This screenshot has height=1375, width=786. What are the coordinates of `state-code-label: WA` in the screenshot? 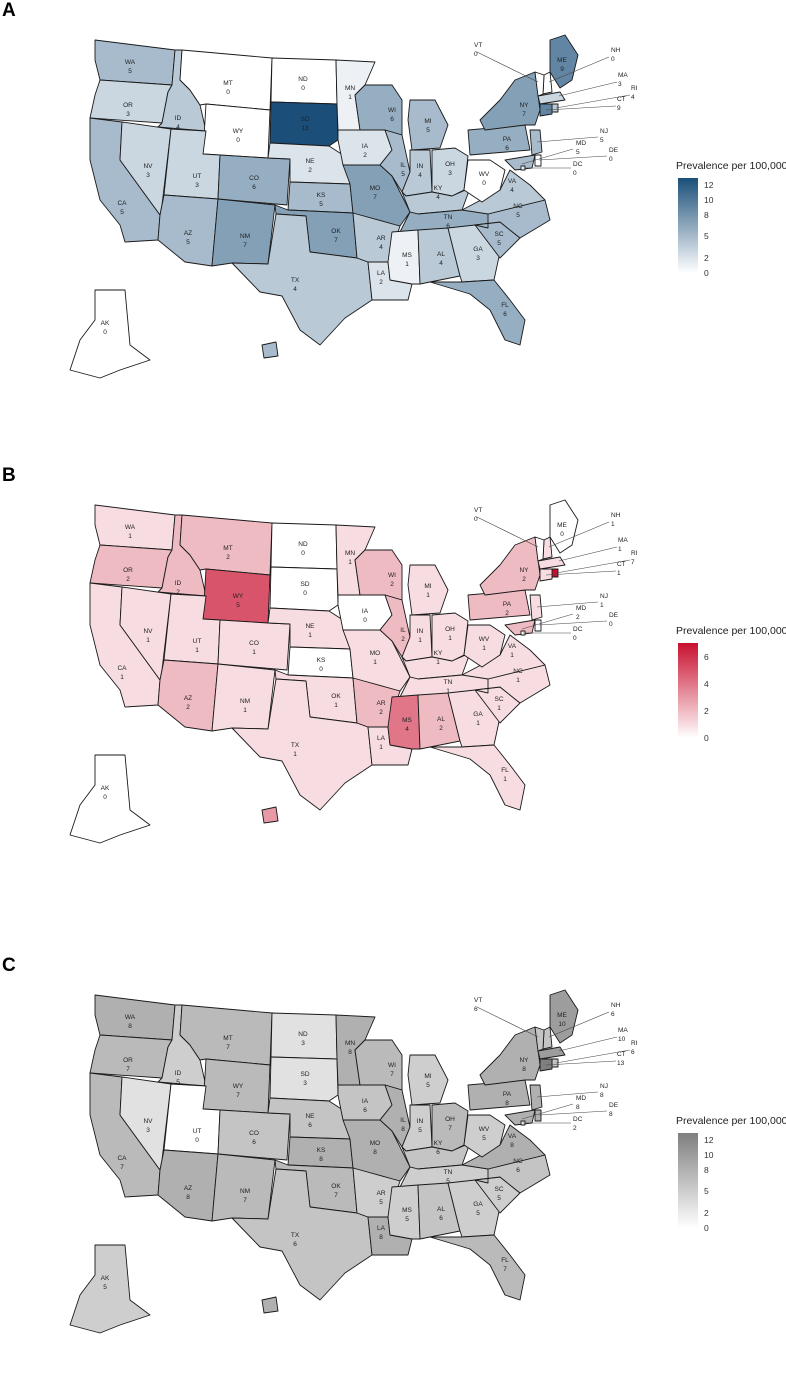 It's located at (130, 1017).